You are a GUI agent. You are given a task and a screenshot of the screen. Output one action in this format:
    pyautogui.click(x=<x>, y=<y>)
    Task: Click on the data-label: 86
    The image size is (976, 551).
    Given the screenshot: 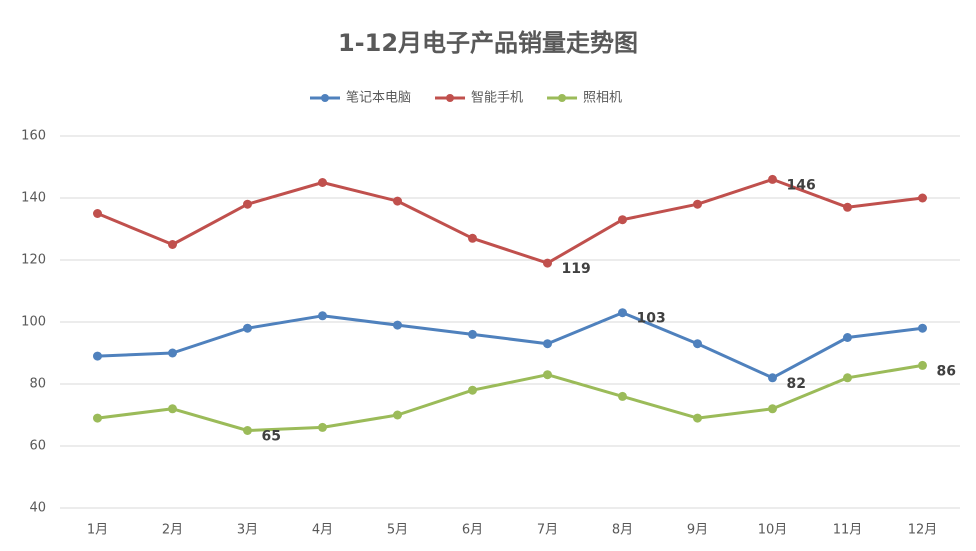 What is the action you would take?
    pyautogui.click(x=946, y=371)
    